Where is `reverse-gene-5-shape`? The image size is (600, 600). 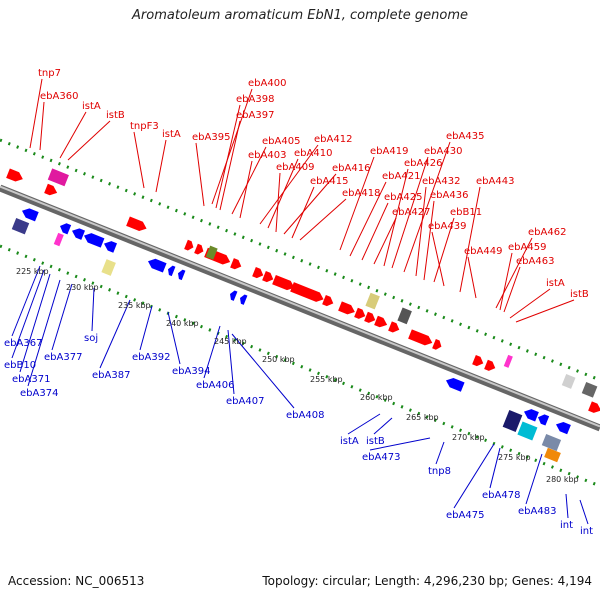
reverse-gene-5-shape is located at coordinates (157, 265).